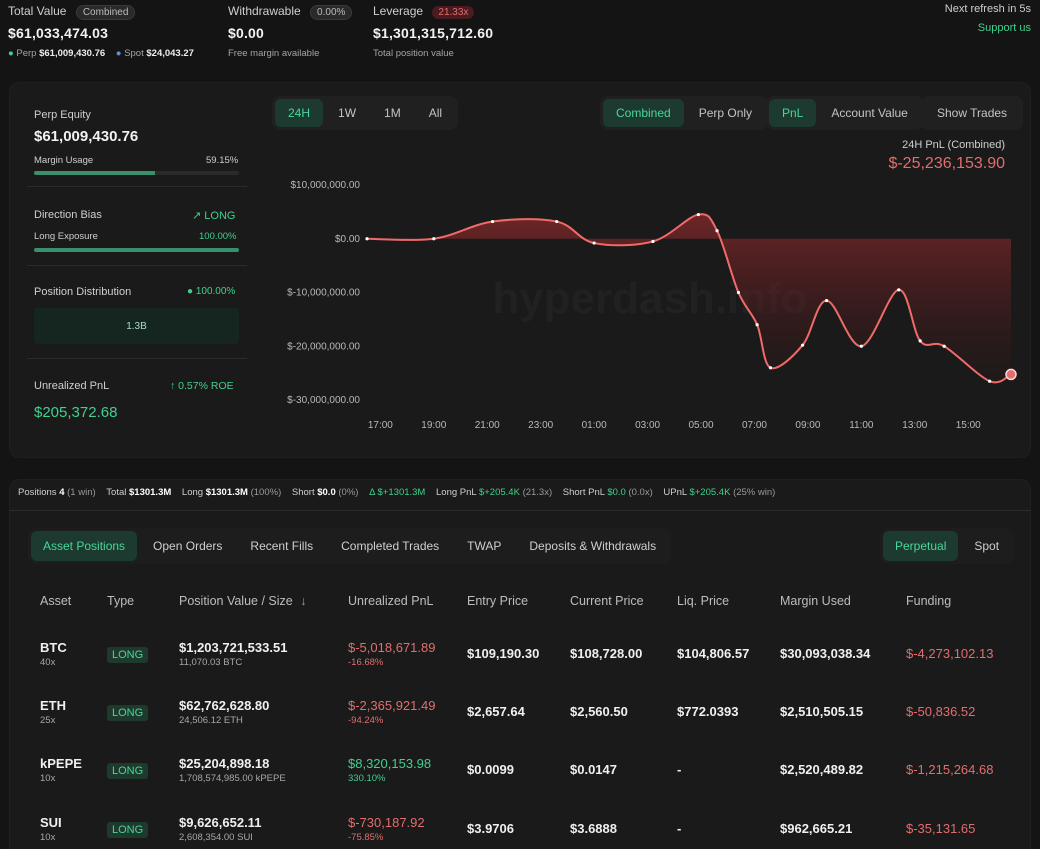  What do you see at coordinates (435, 113) in the screenshot?
I see `range-all-button: All` at bounding box center [435, 113].